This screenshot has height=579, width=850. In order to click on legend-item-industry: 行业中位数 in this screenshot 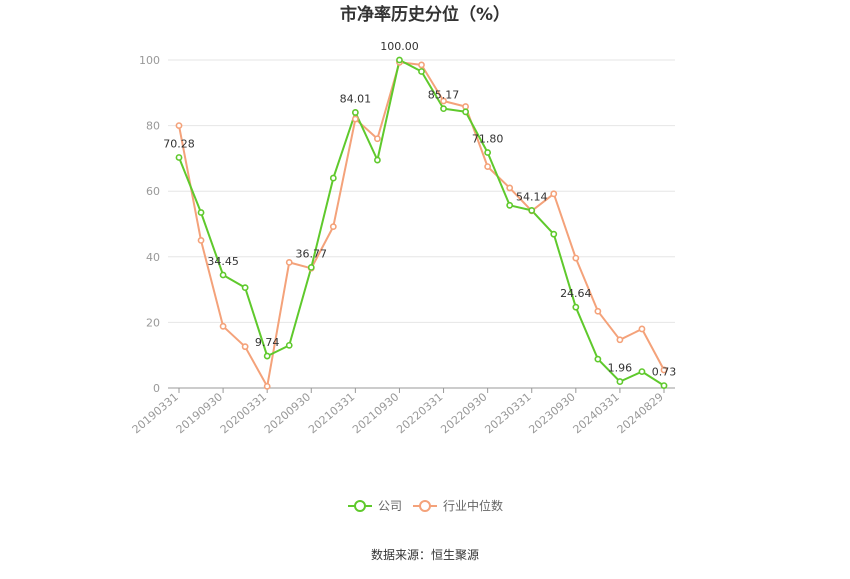, I will do `click(458, 505)`.